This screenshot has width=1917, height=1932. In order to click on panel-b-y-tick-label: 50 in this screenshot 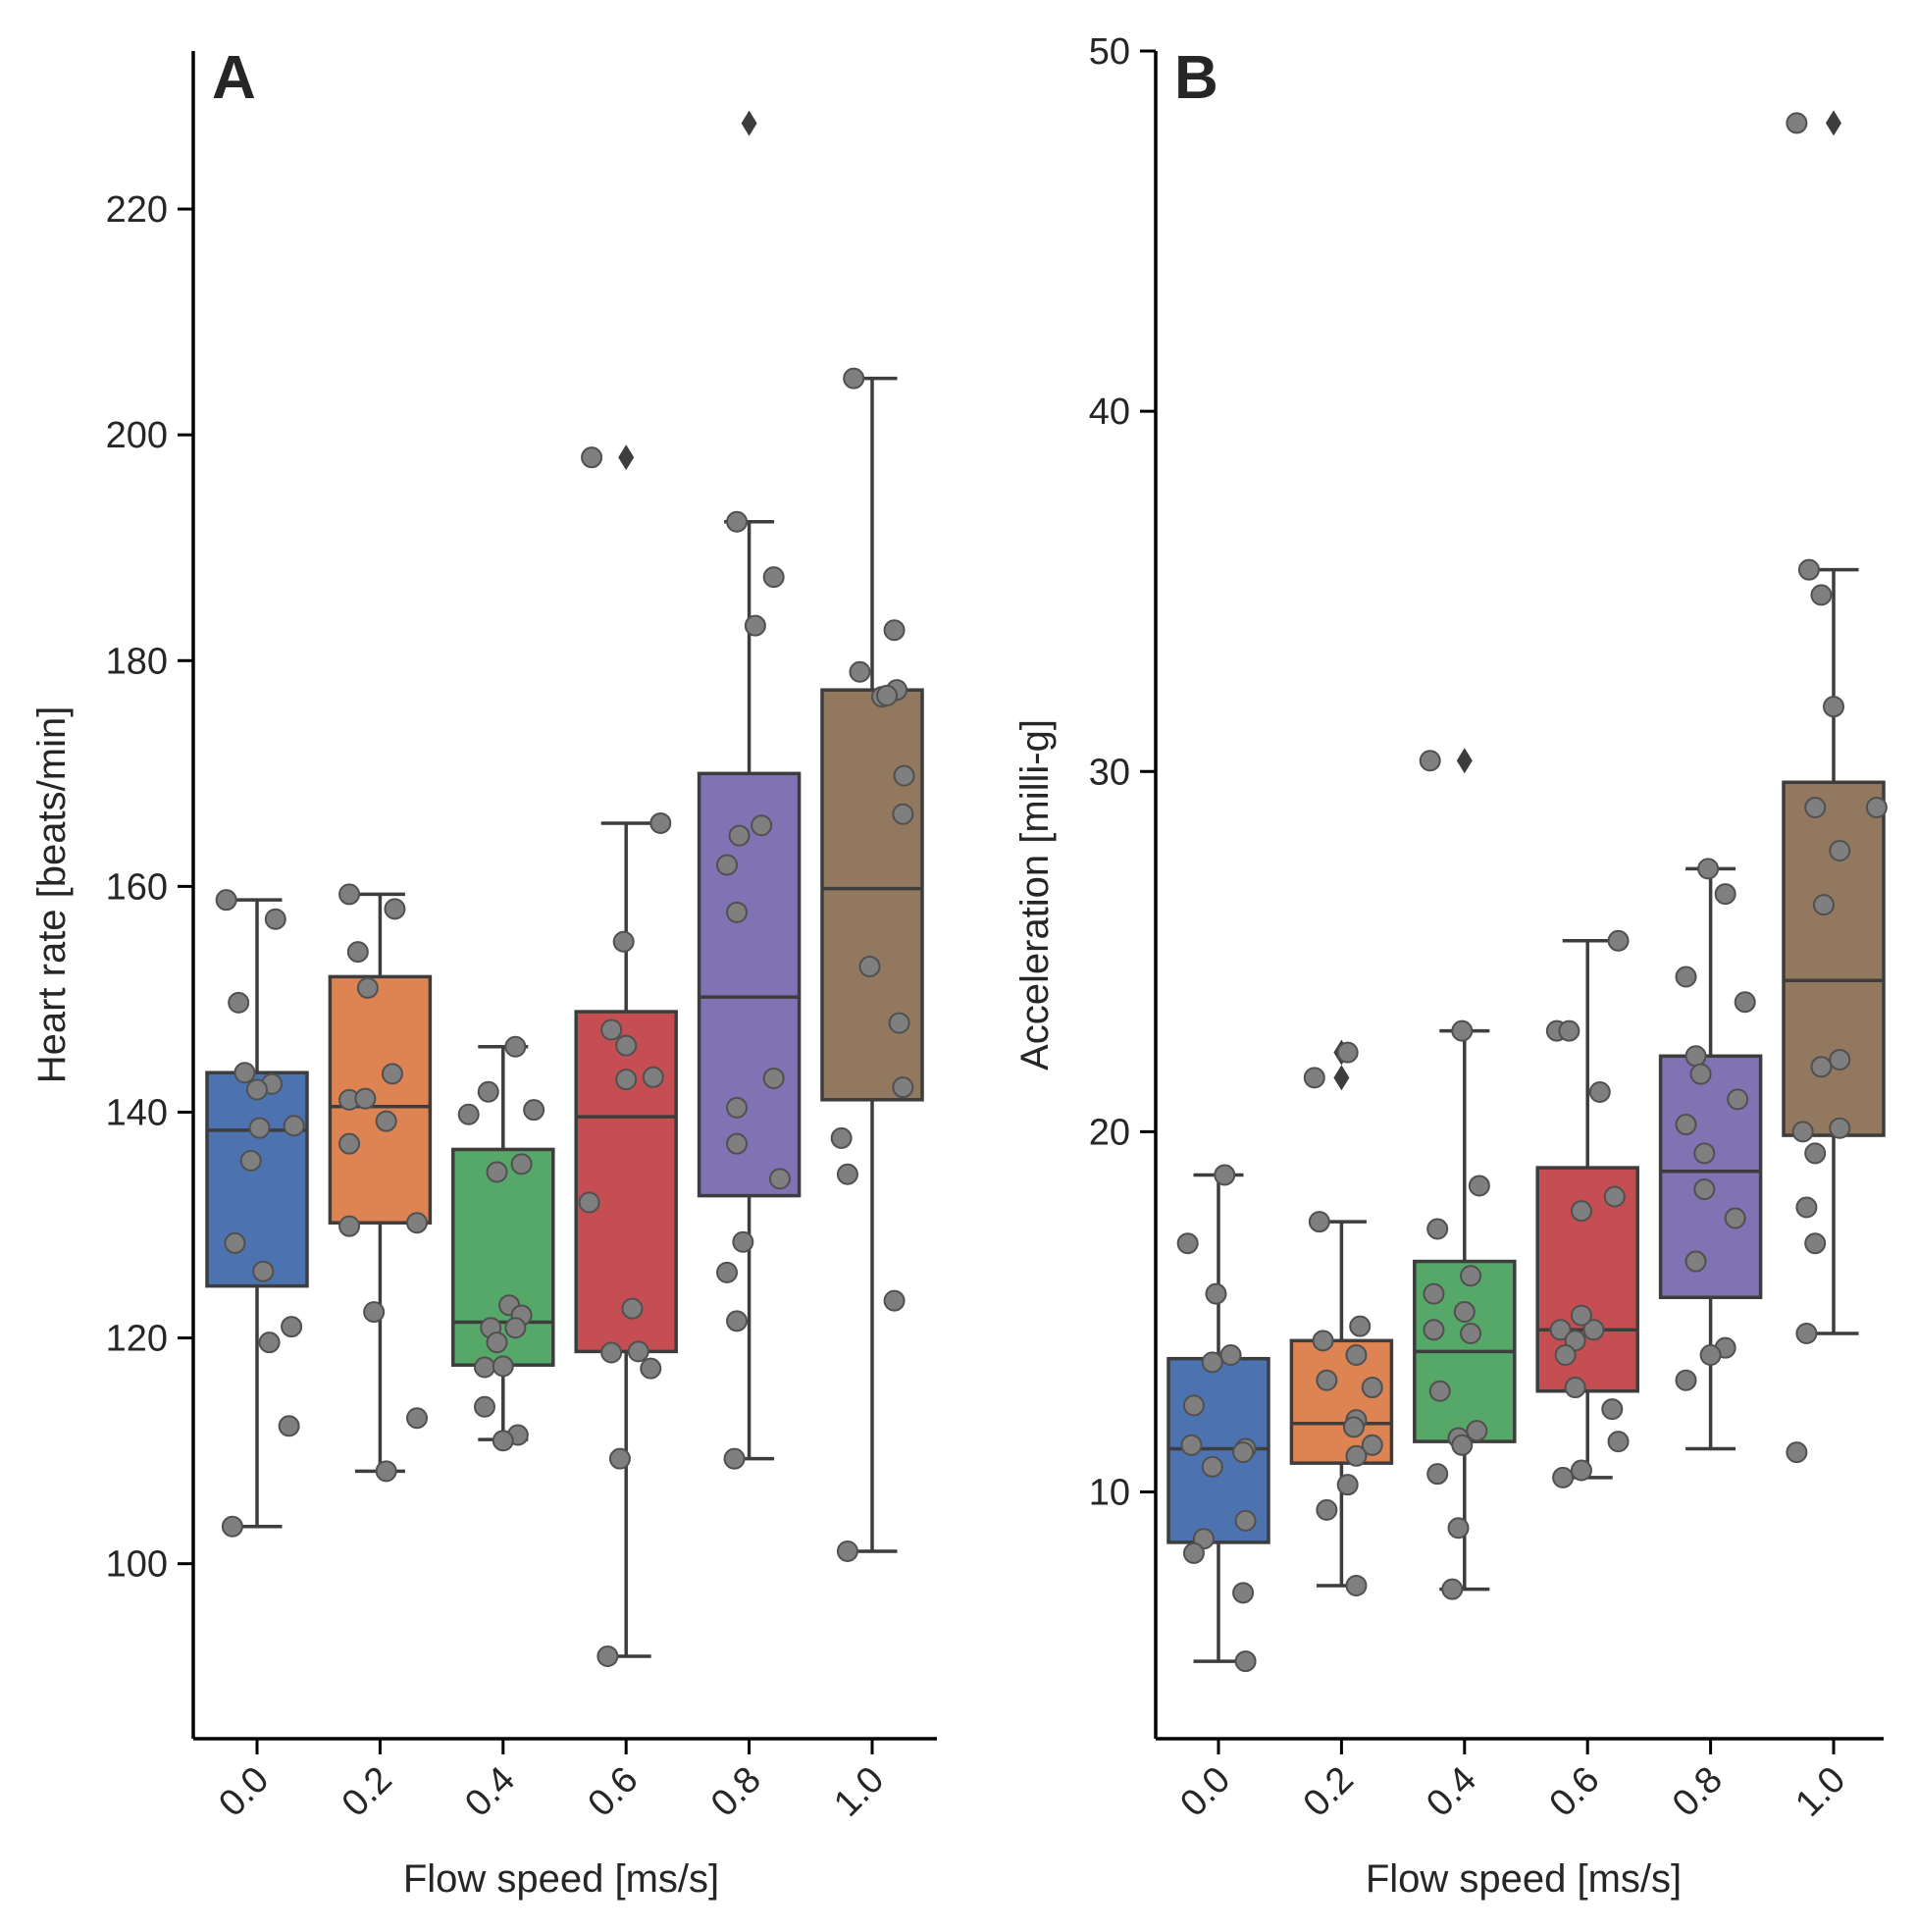, I will do `click(1109, 52)`.